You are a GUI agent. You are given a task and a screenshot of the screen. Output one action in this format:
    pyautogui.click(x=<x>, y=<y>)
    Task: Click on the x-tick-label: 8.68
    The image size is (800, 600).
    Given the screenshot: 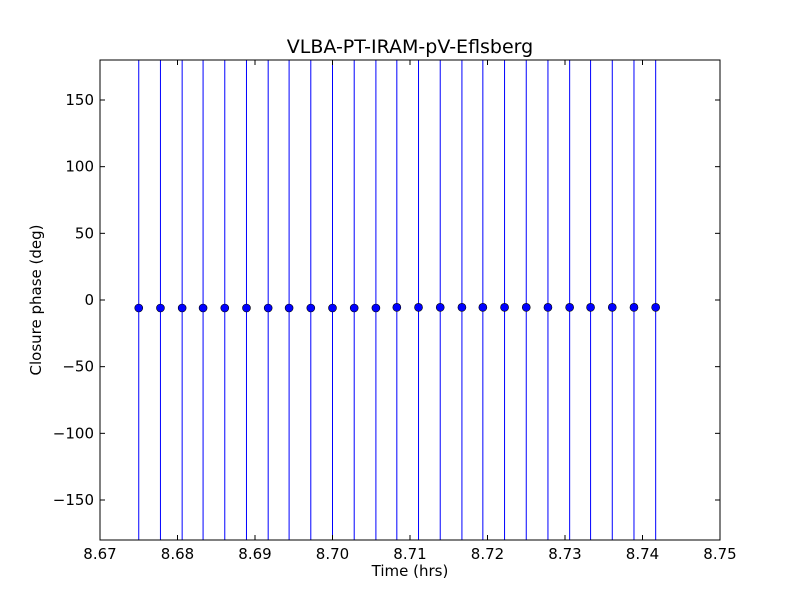 What is the action you would take?
    pyautogui.click(x=177, y=554)
    